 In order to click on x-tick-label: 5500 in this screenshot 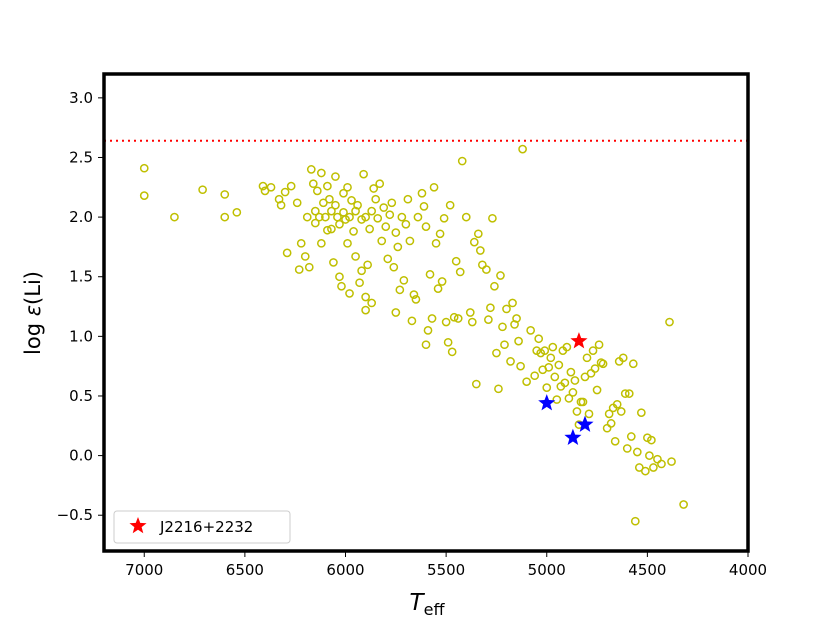, I will do `click(446, 570)`.